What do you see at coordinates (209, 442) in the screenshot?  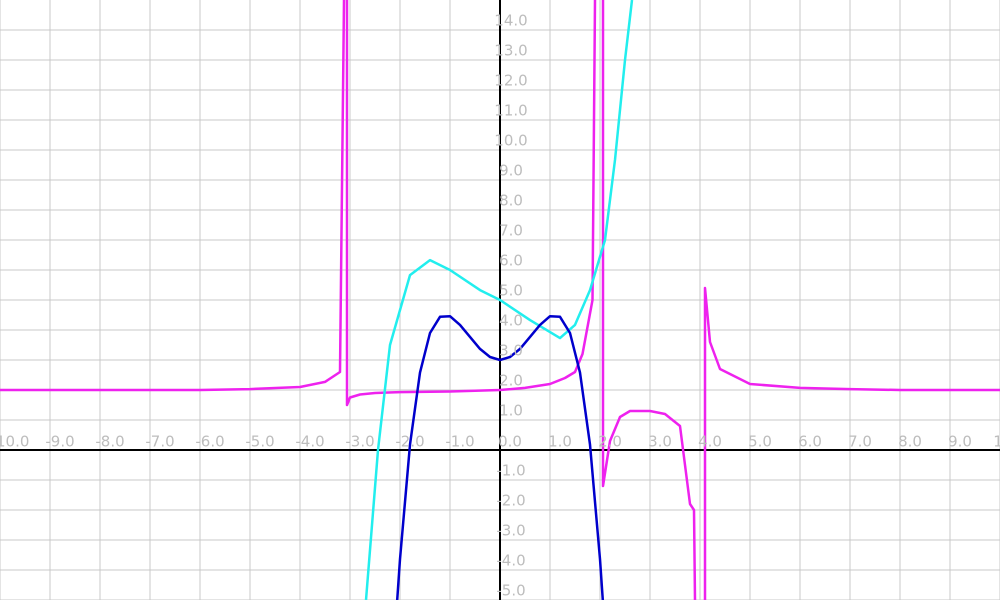 I see `x-tick-label: -6.0` at bounding box center [209, 442].